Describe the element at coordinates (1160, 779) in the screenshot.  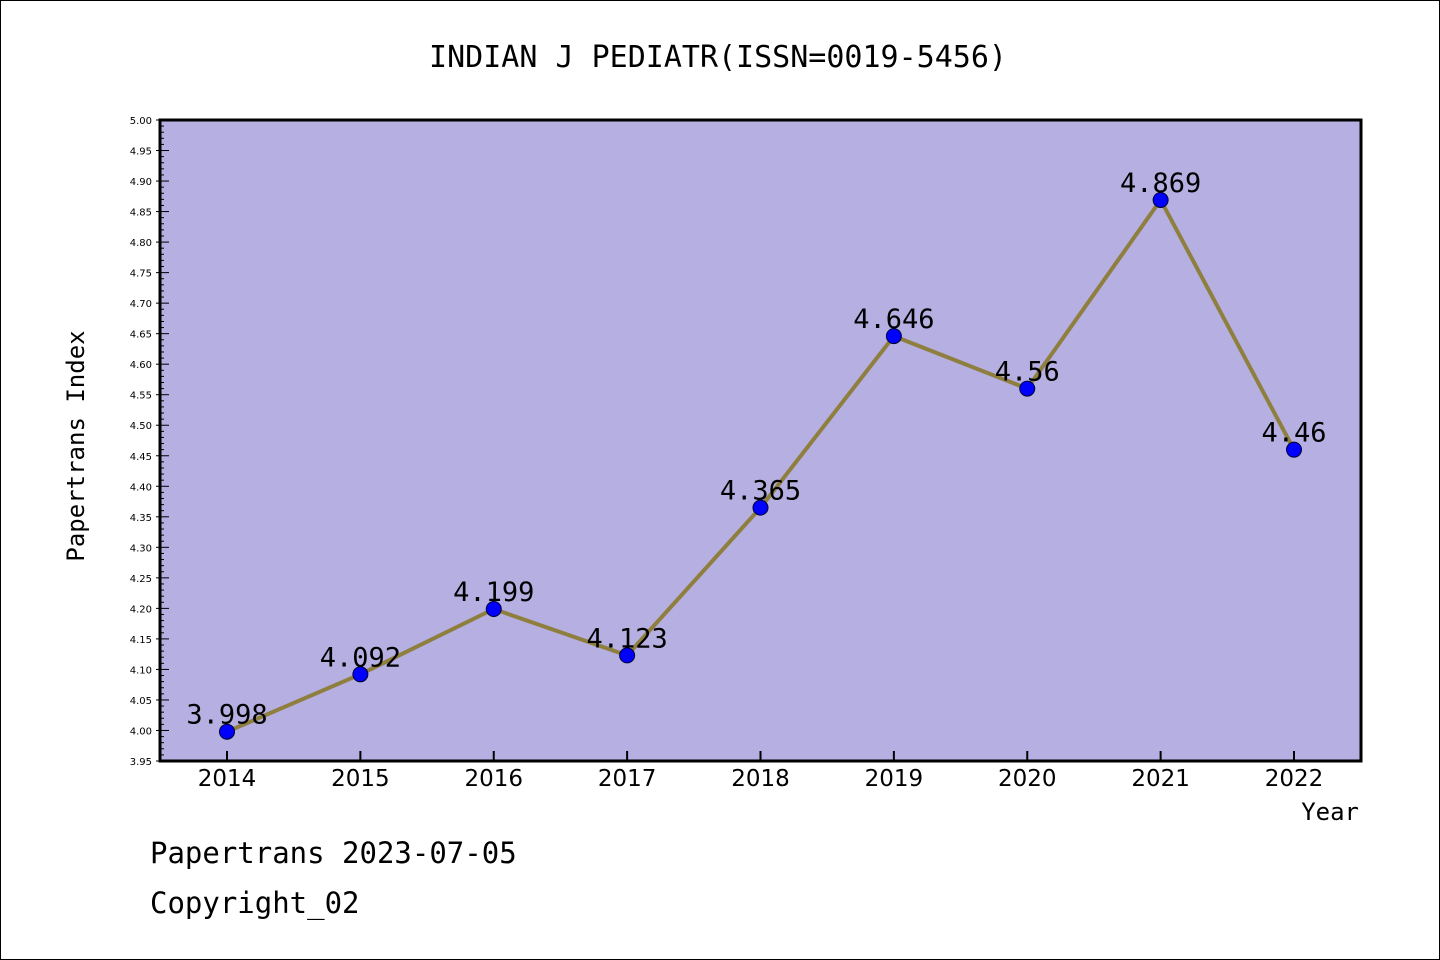
I see `x-tick-label: 2021` at that location.